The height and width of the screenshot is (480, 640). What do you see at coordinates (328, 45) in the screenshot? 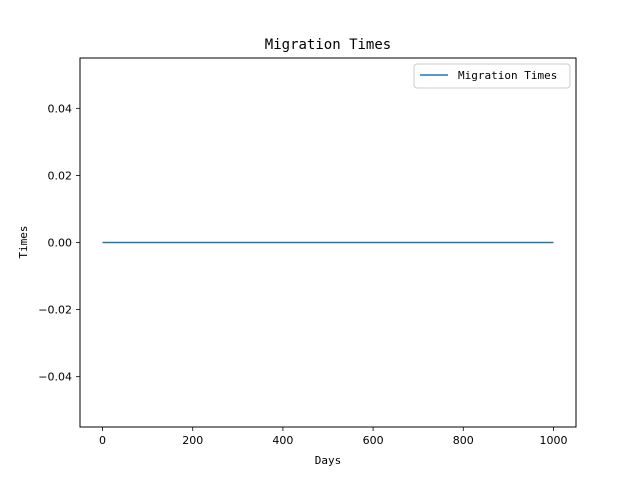
I see `chart-title: Migration Times` at bounding box center [328, 45].